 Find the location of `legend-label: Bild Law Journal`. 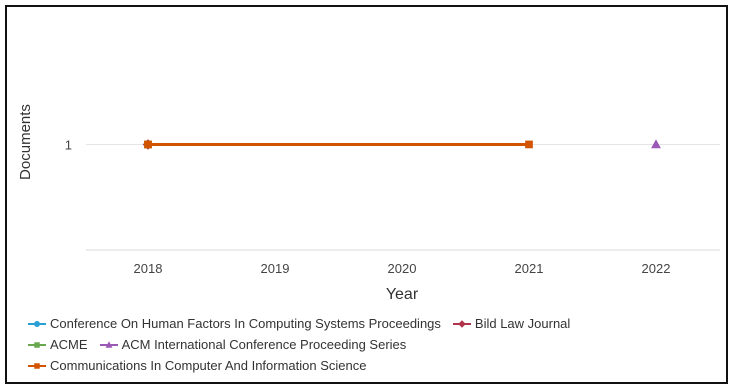

legend-label: Bild Law Journal is located at coordinates (522, 323).